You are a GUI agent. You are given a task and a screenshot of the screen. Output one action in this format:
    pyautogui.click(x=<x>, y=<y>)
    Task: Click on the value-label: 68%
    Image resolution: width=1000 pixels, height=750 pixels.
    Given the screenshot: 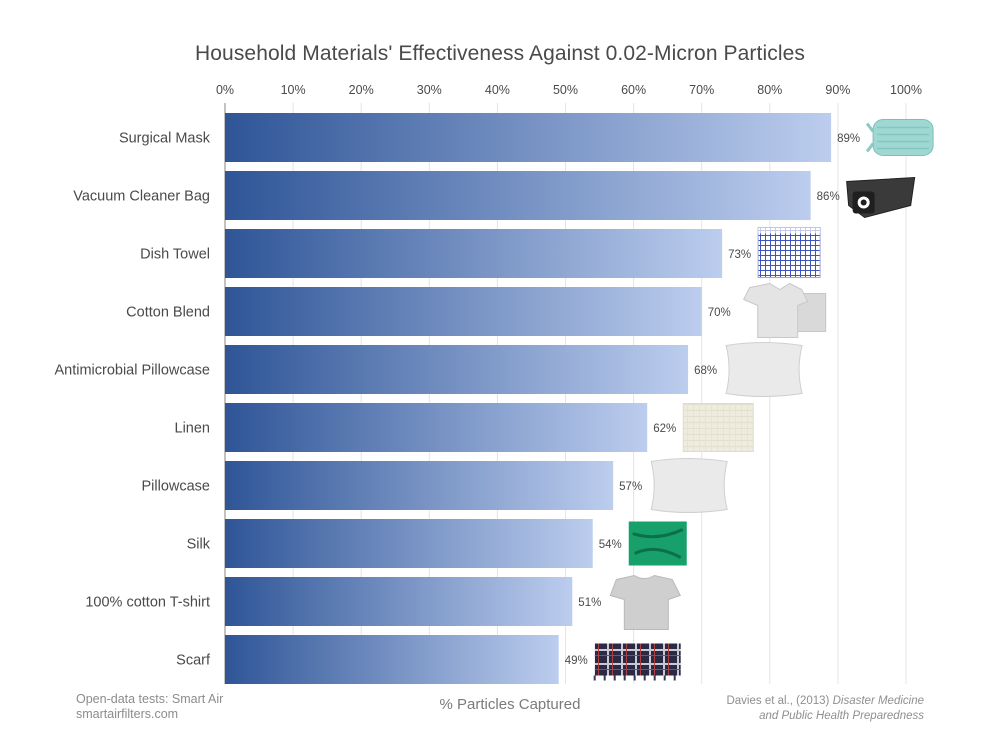 What is the action you would take?
    pyautogui.click(x=705, y=371)
    